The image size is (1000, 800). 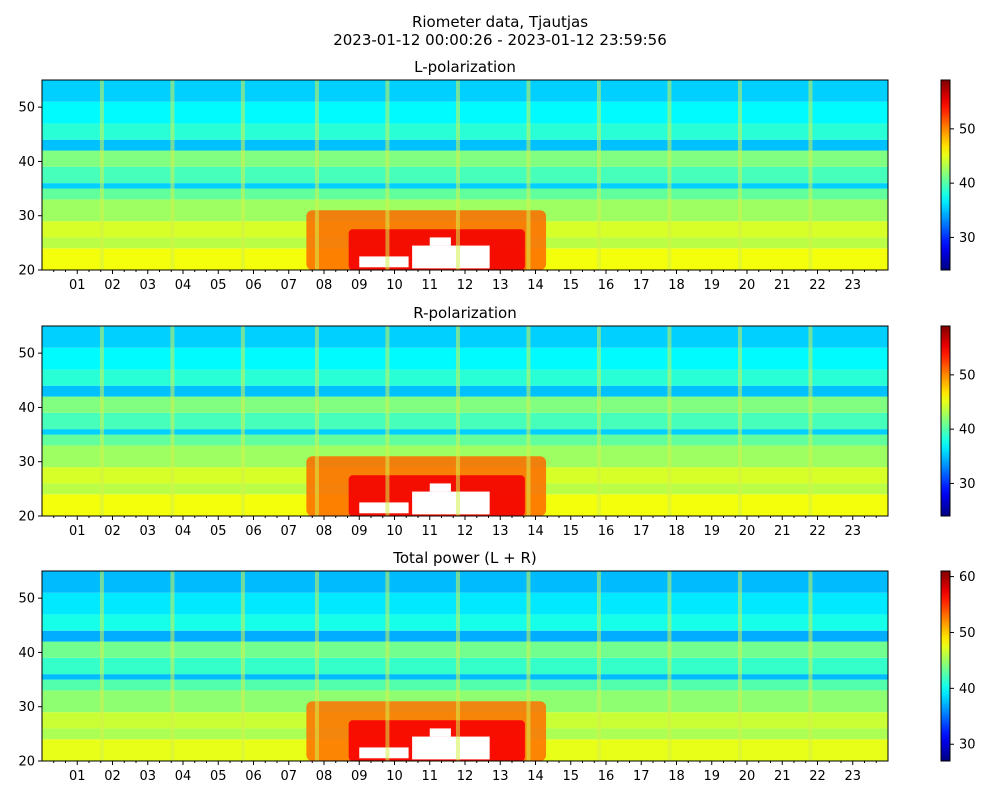 What do you see at coordinates (394, 531) in the screenshot?
I see `x-tick-label: 10` at bounding box center [394, 531].